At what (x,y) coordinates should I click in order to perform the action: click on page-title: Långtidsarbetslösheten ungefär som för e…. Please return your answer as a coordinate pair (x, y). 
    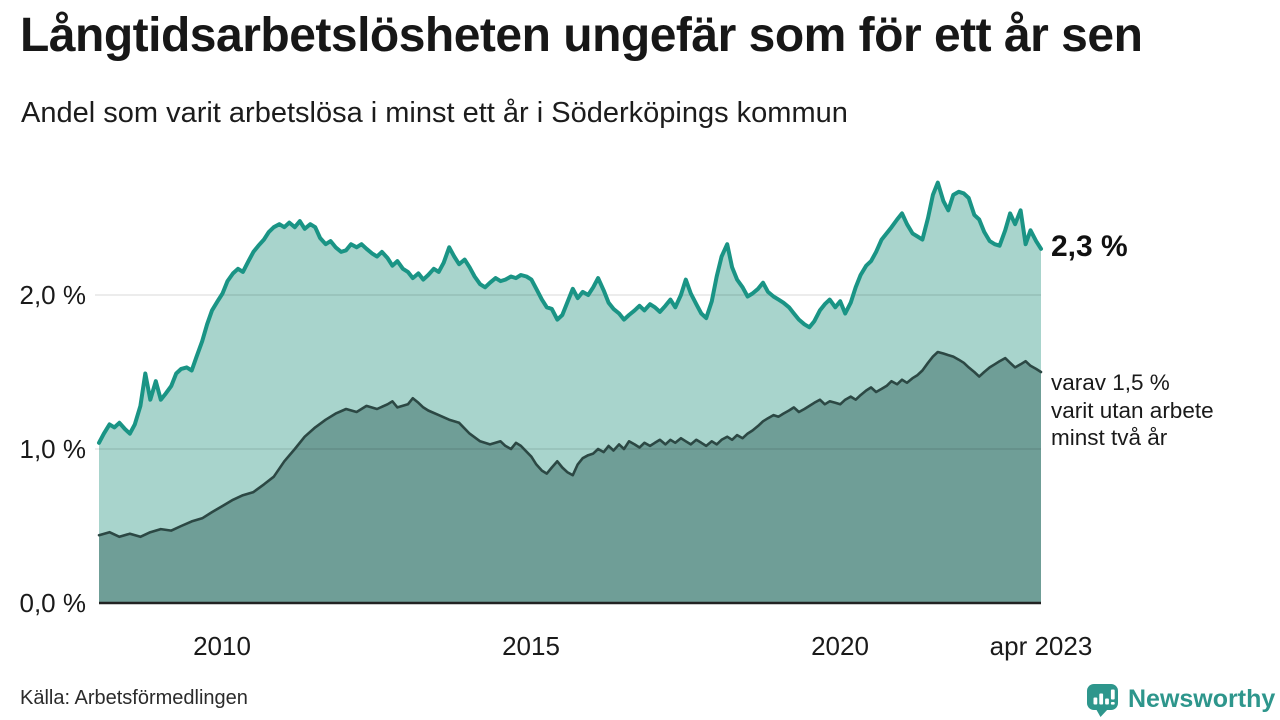
    Looking at the image, I should click on (581, 35).